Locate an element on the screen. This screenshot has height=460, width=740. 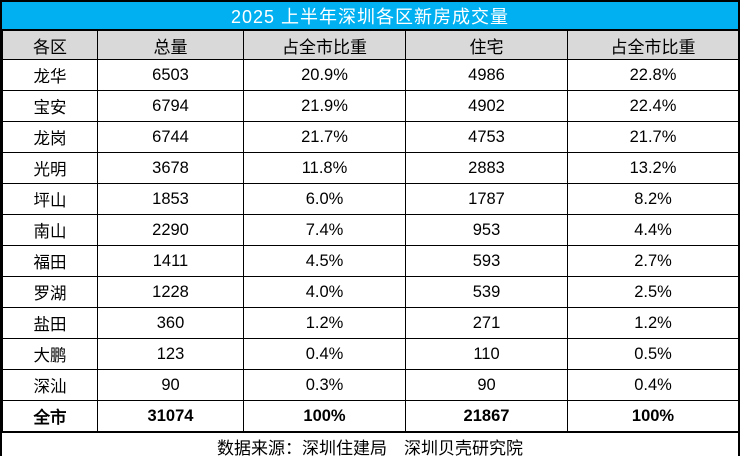
table-cell-total: 6503 is located at coordinates (170, 75).